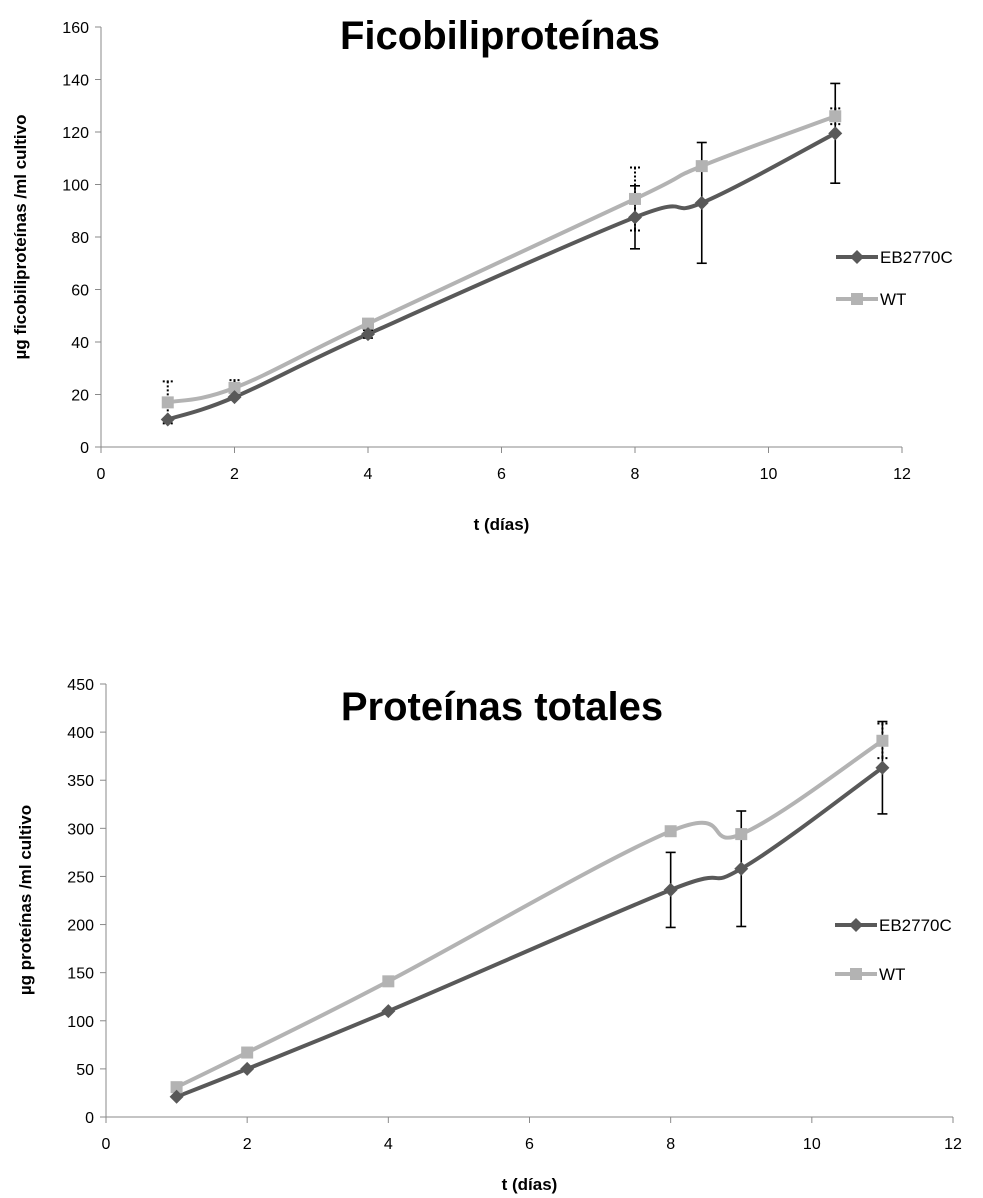  Describe the element at coordinates (85, 1070) in the screenshot. I see `y-tick-label: 50` at that location.